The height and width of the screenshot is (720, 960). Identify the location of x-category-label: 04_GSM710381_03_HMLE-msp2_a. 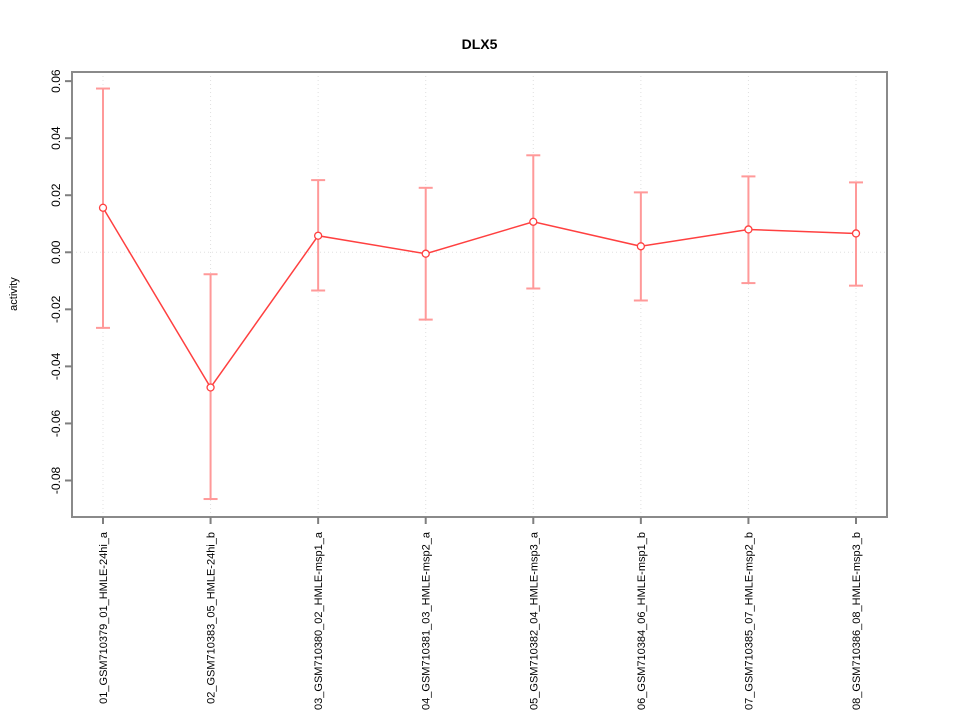
(427, 620).